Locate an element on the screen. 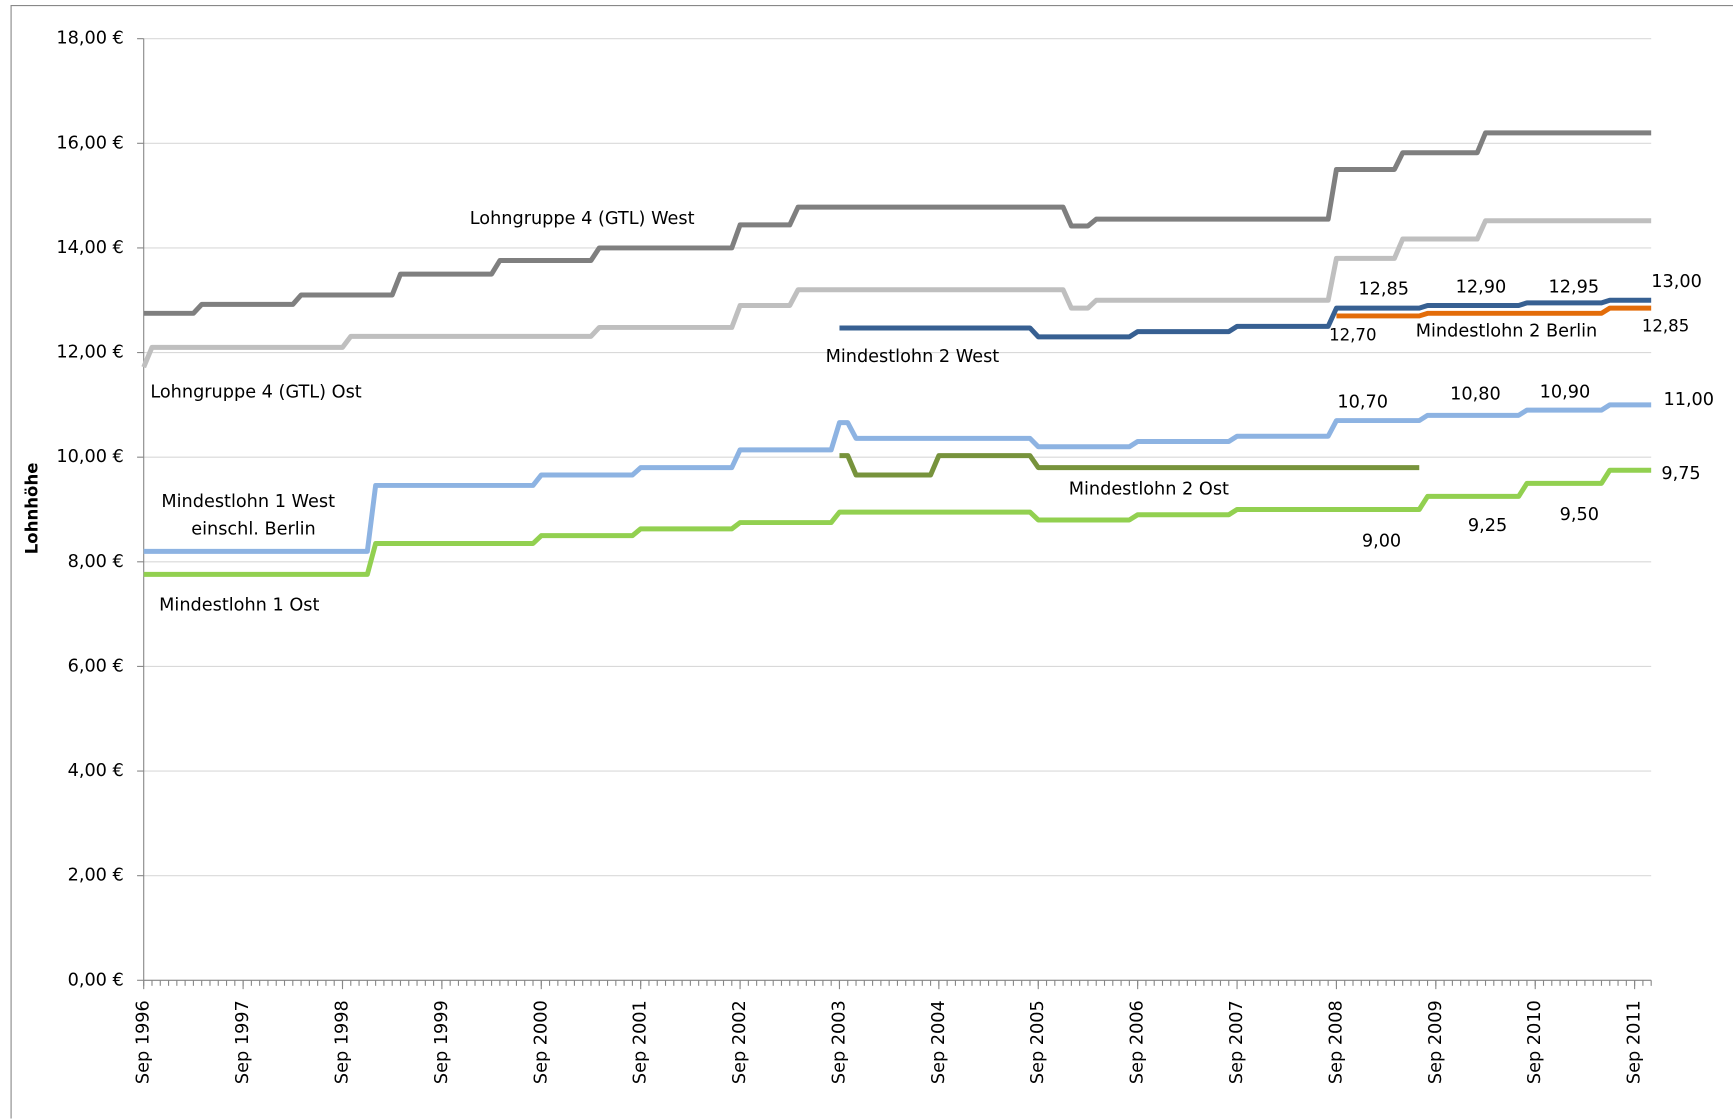 The height and width of the screenshot is (1119, 1733). y-tick-label: 6,00 € is located at coordinates (96, 666).